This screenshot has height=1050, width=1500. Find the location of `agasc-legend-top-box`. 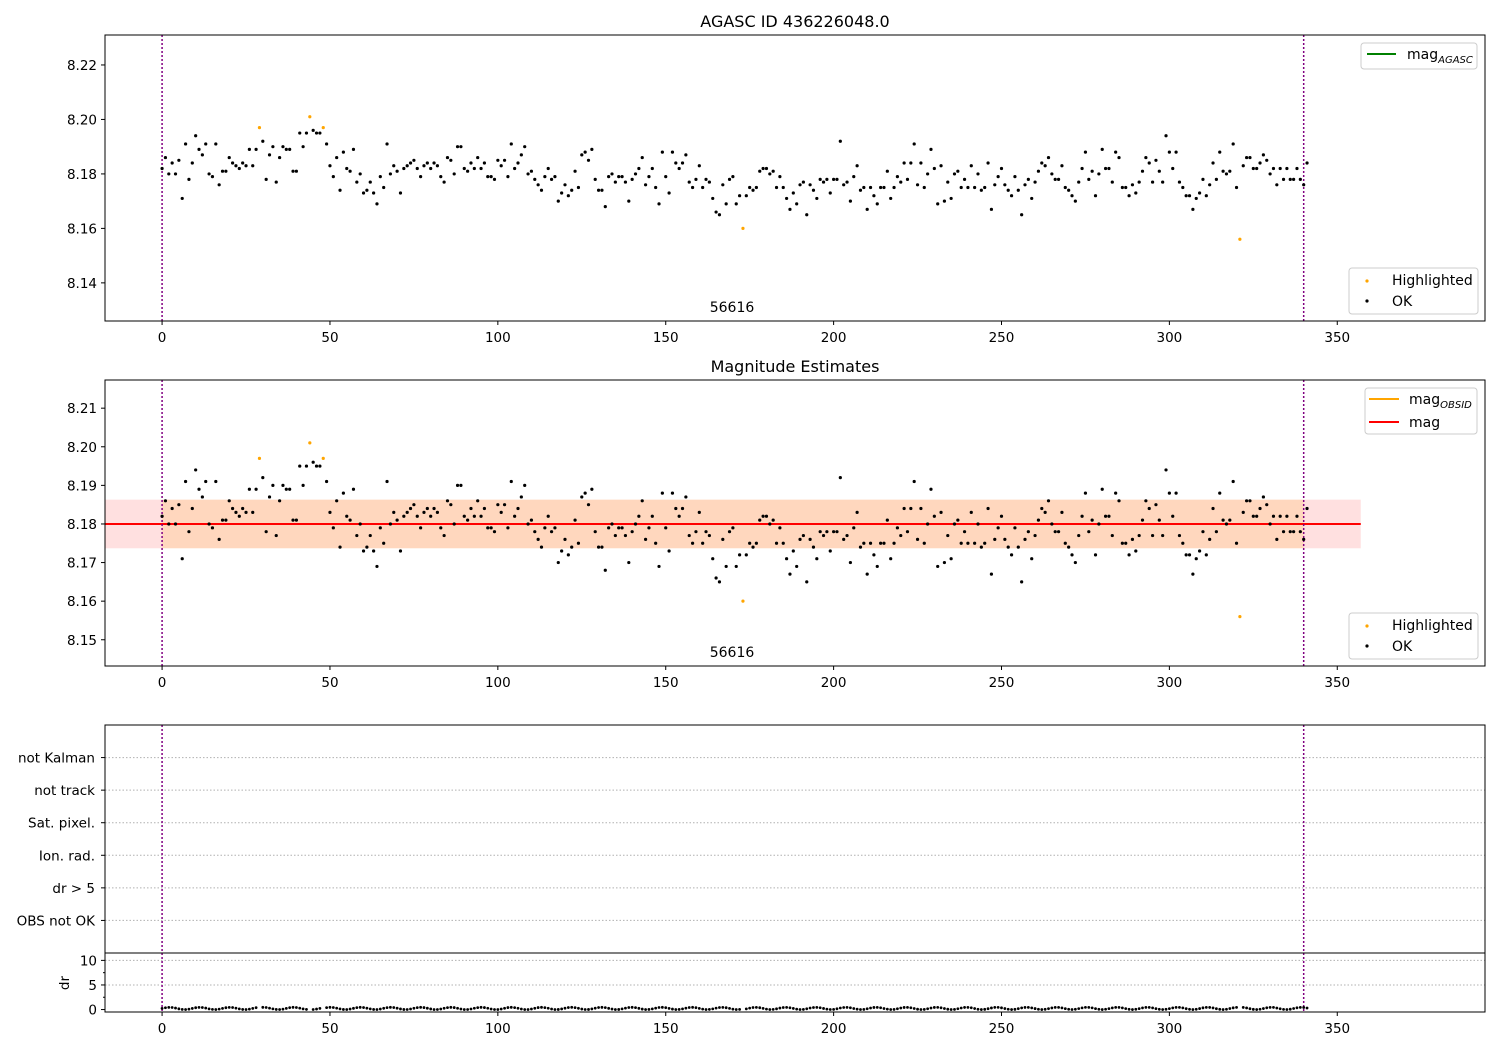

agasc-legend-top-box is located at coordinates (1419, 56).